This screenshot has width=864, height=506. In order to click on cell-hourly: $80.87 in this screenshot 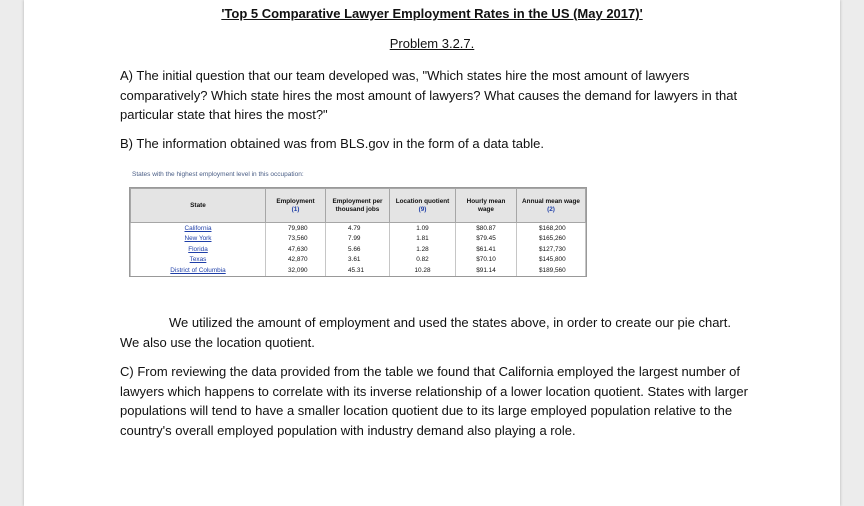, I will do `click(486, 228)`.